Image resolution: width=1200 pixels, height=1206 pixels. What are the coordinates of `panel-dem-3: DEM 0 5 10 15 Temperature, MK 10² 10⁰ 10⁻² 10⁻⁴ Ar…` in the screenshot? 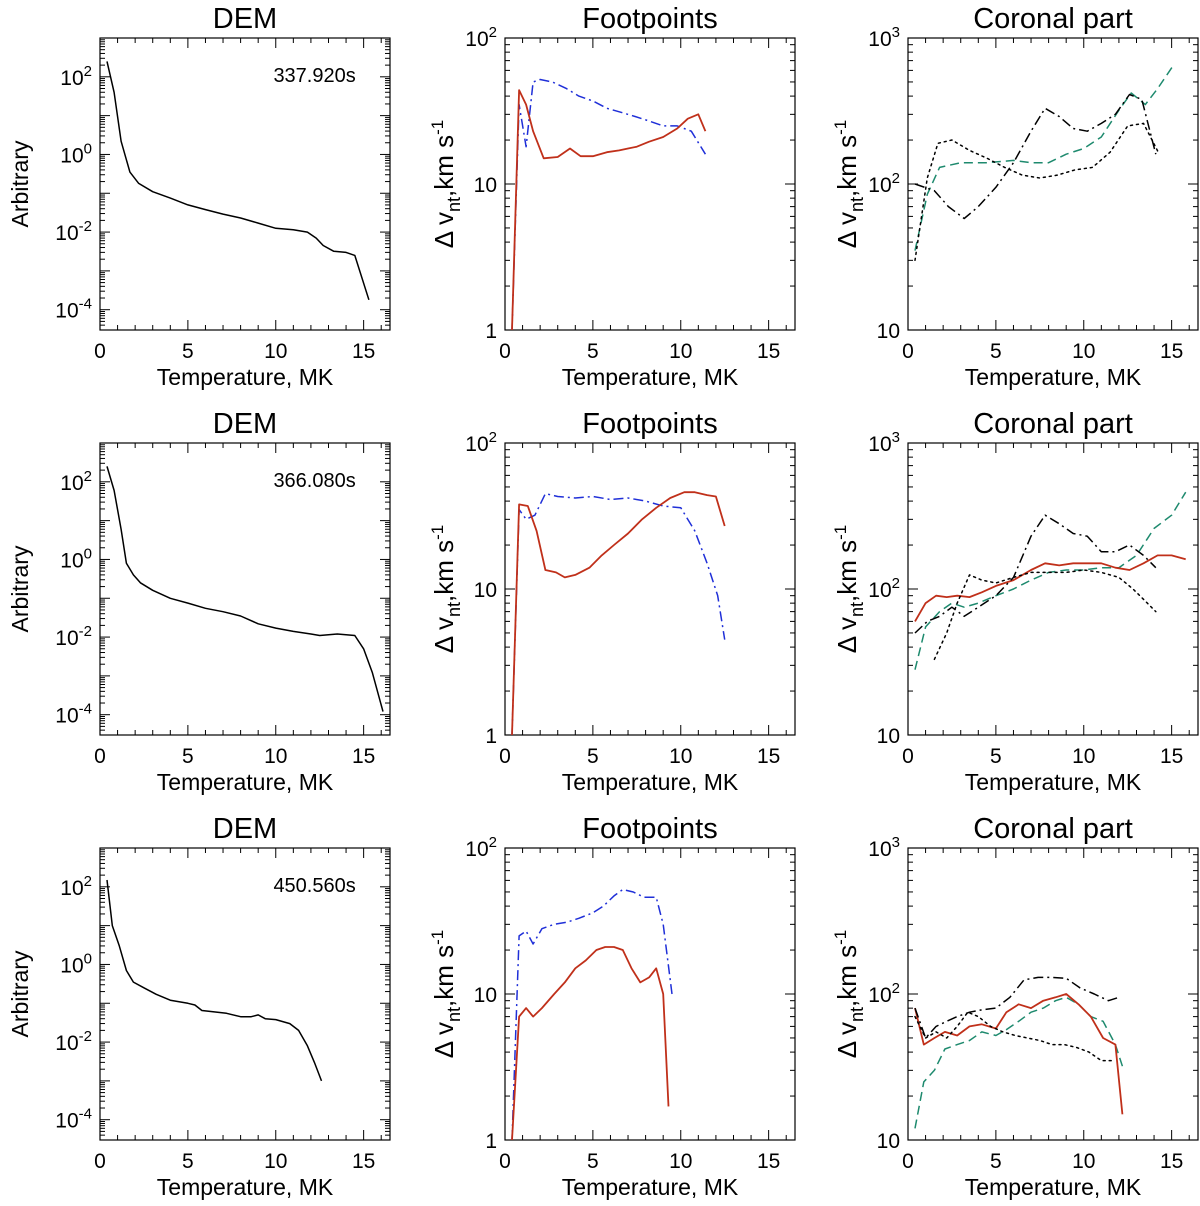 It's located at (199, 1006).